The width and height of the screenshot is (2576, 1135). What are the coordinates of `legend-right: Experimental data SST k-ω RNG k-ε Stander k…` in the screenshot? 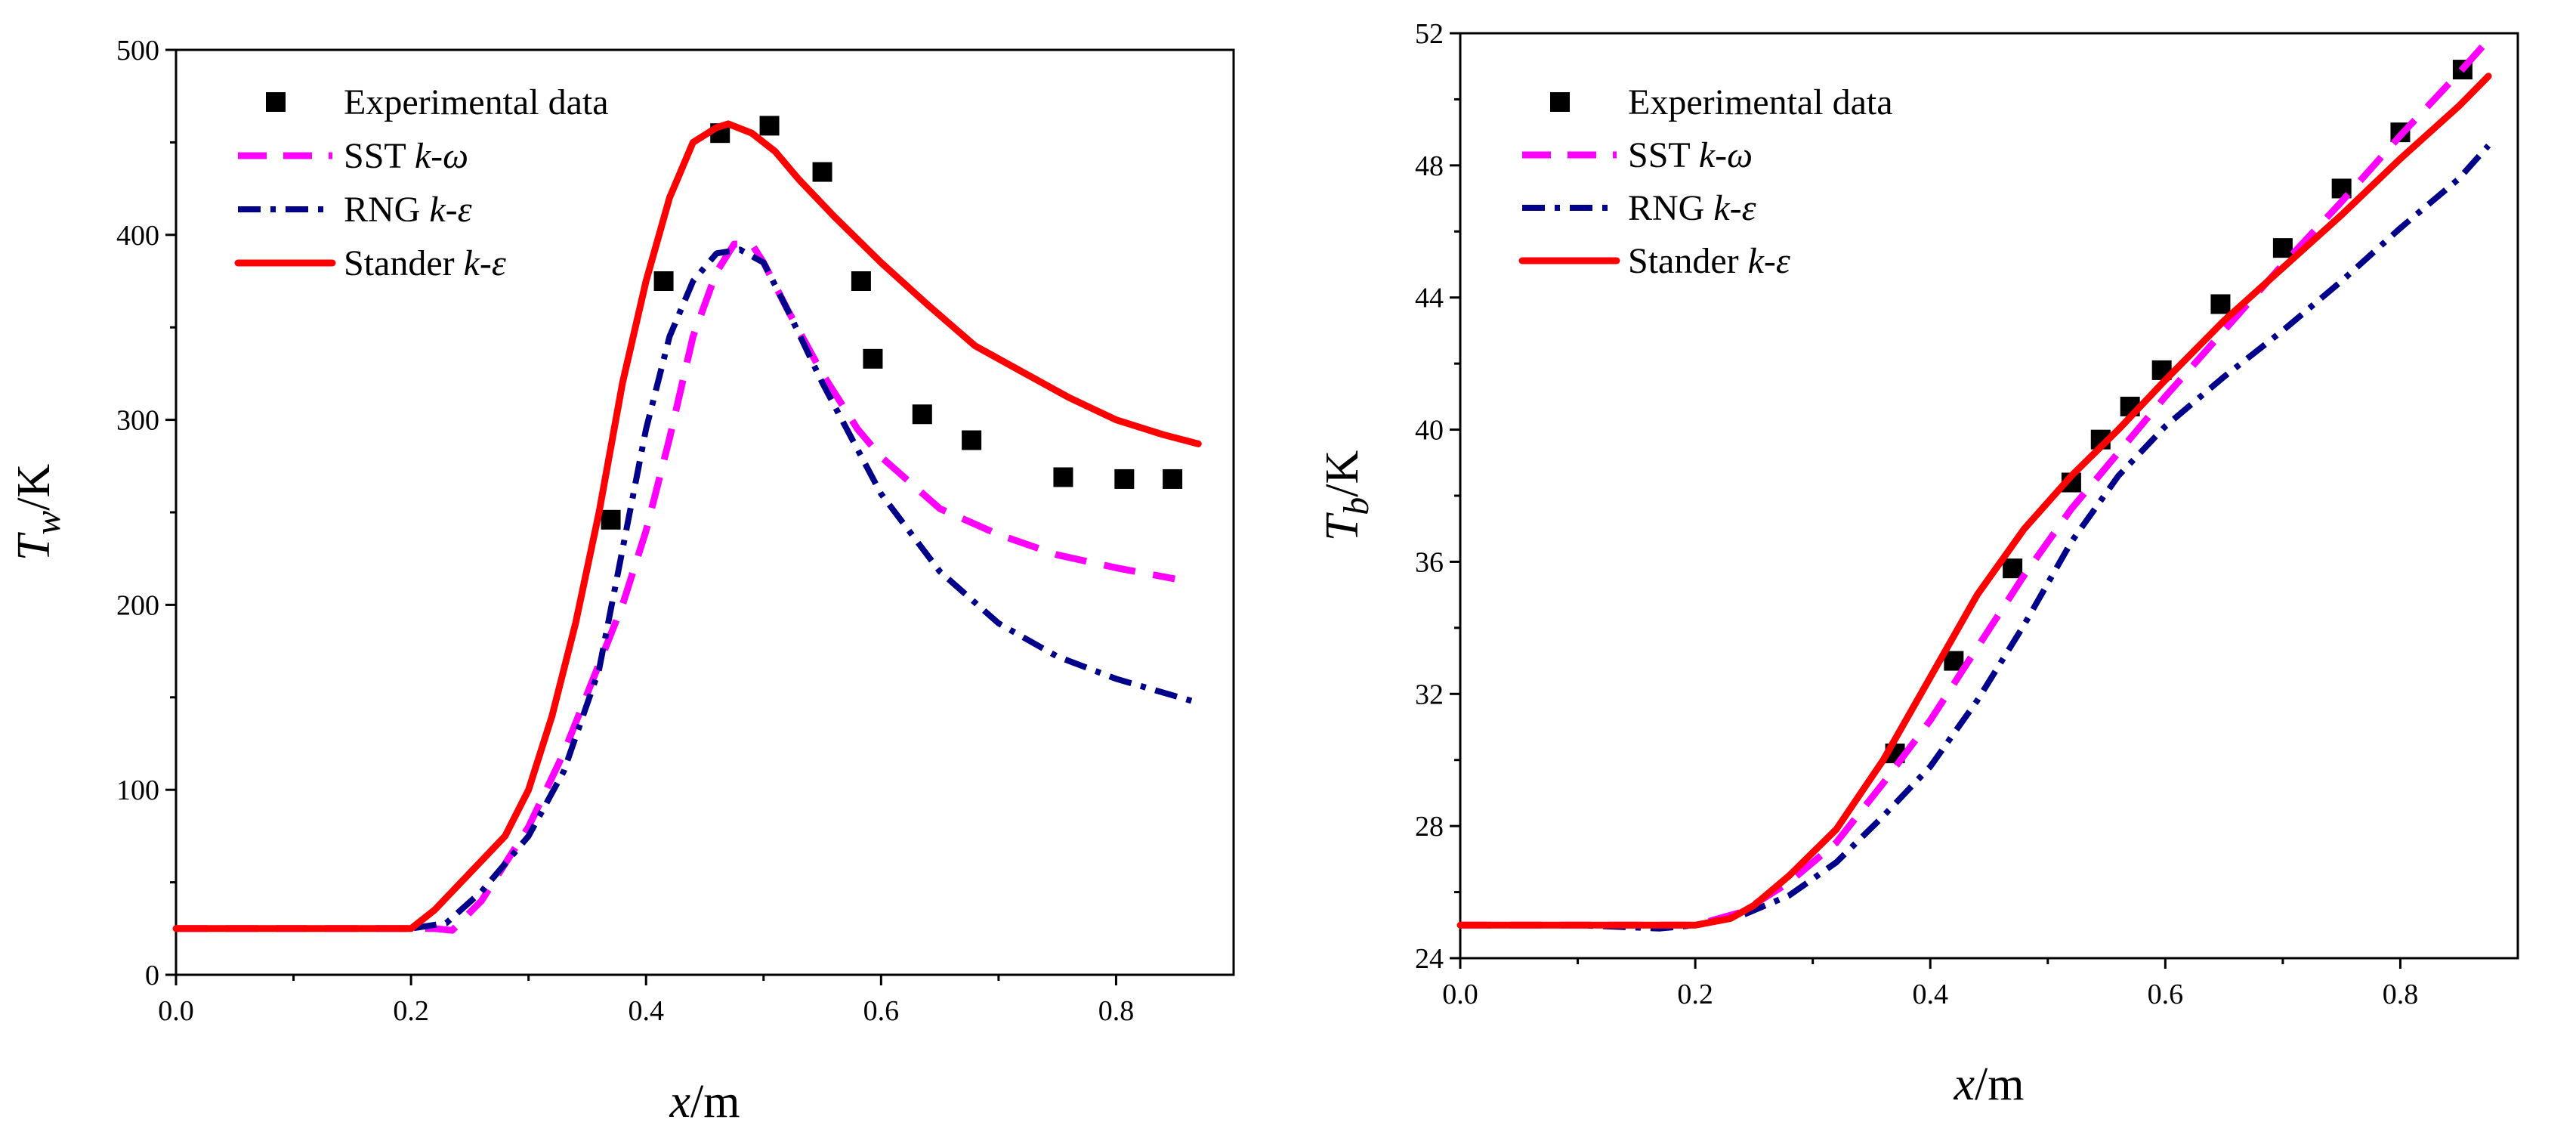 It's located at (1705, 181).